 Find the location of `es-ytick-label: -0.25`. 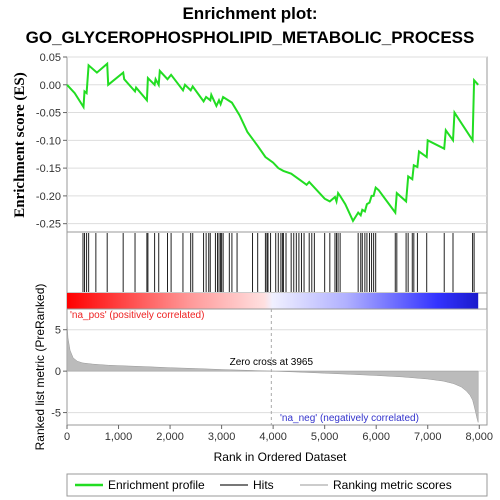

es-ytick-label: -0.25 is located at coordinates (48, 225).